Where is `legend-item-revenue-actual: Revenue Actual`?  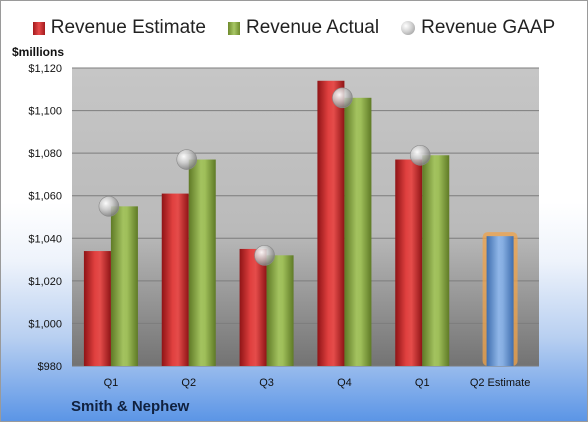
legend-item-revenue-actual: Revenue Actual is located at coordinates (303, 28).